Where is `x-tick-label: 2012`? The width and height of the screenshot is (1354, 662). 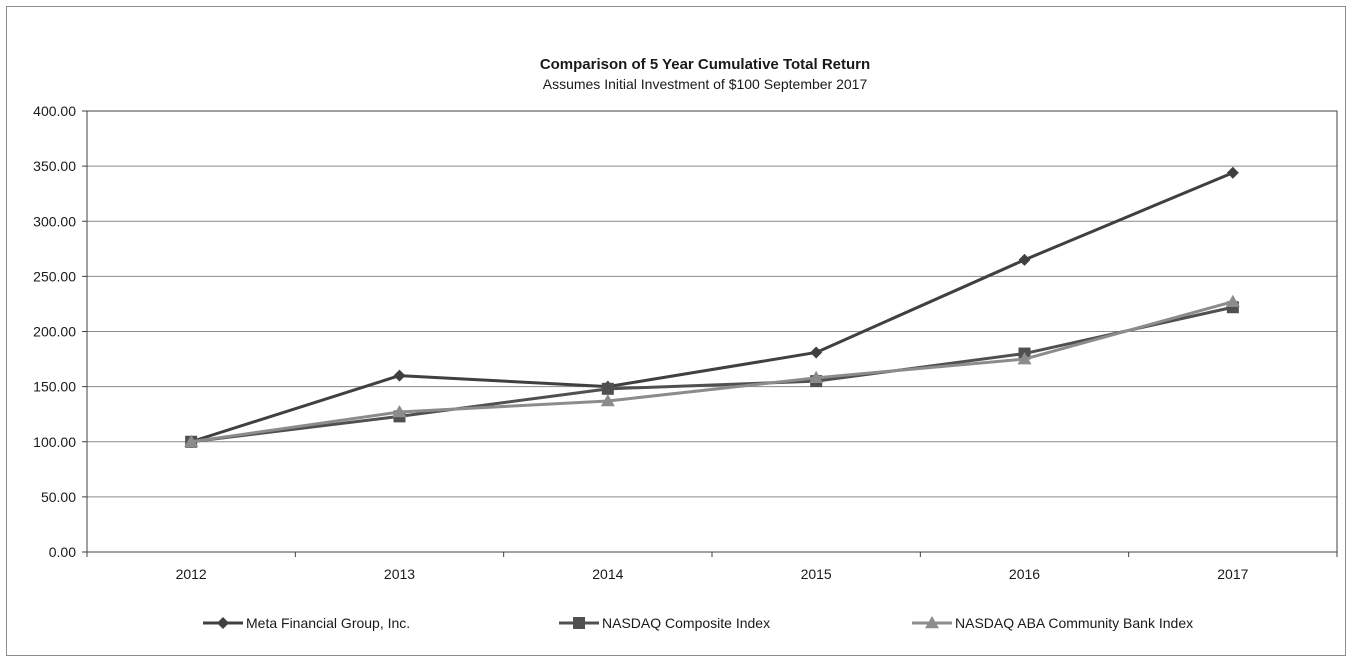
x-tick-label: 2012 is located at coordinates (191, 574).